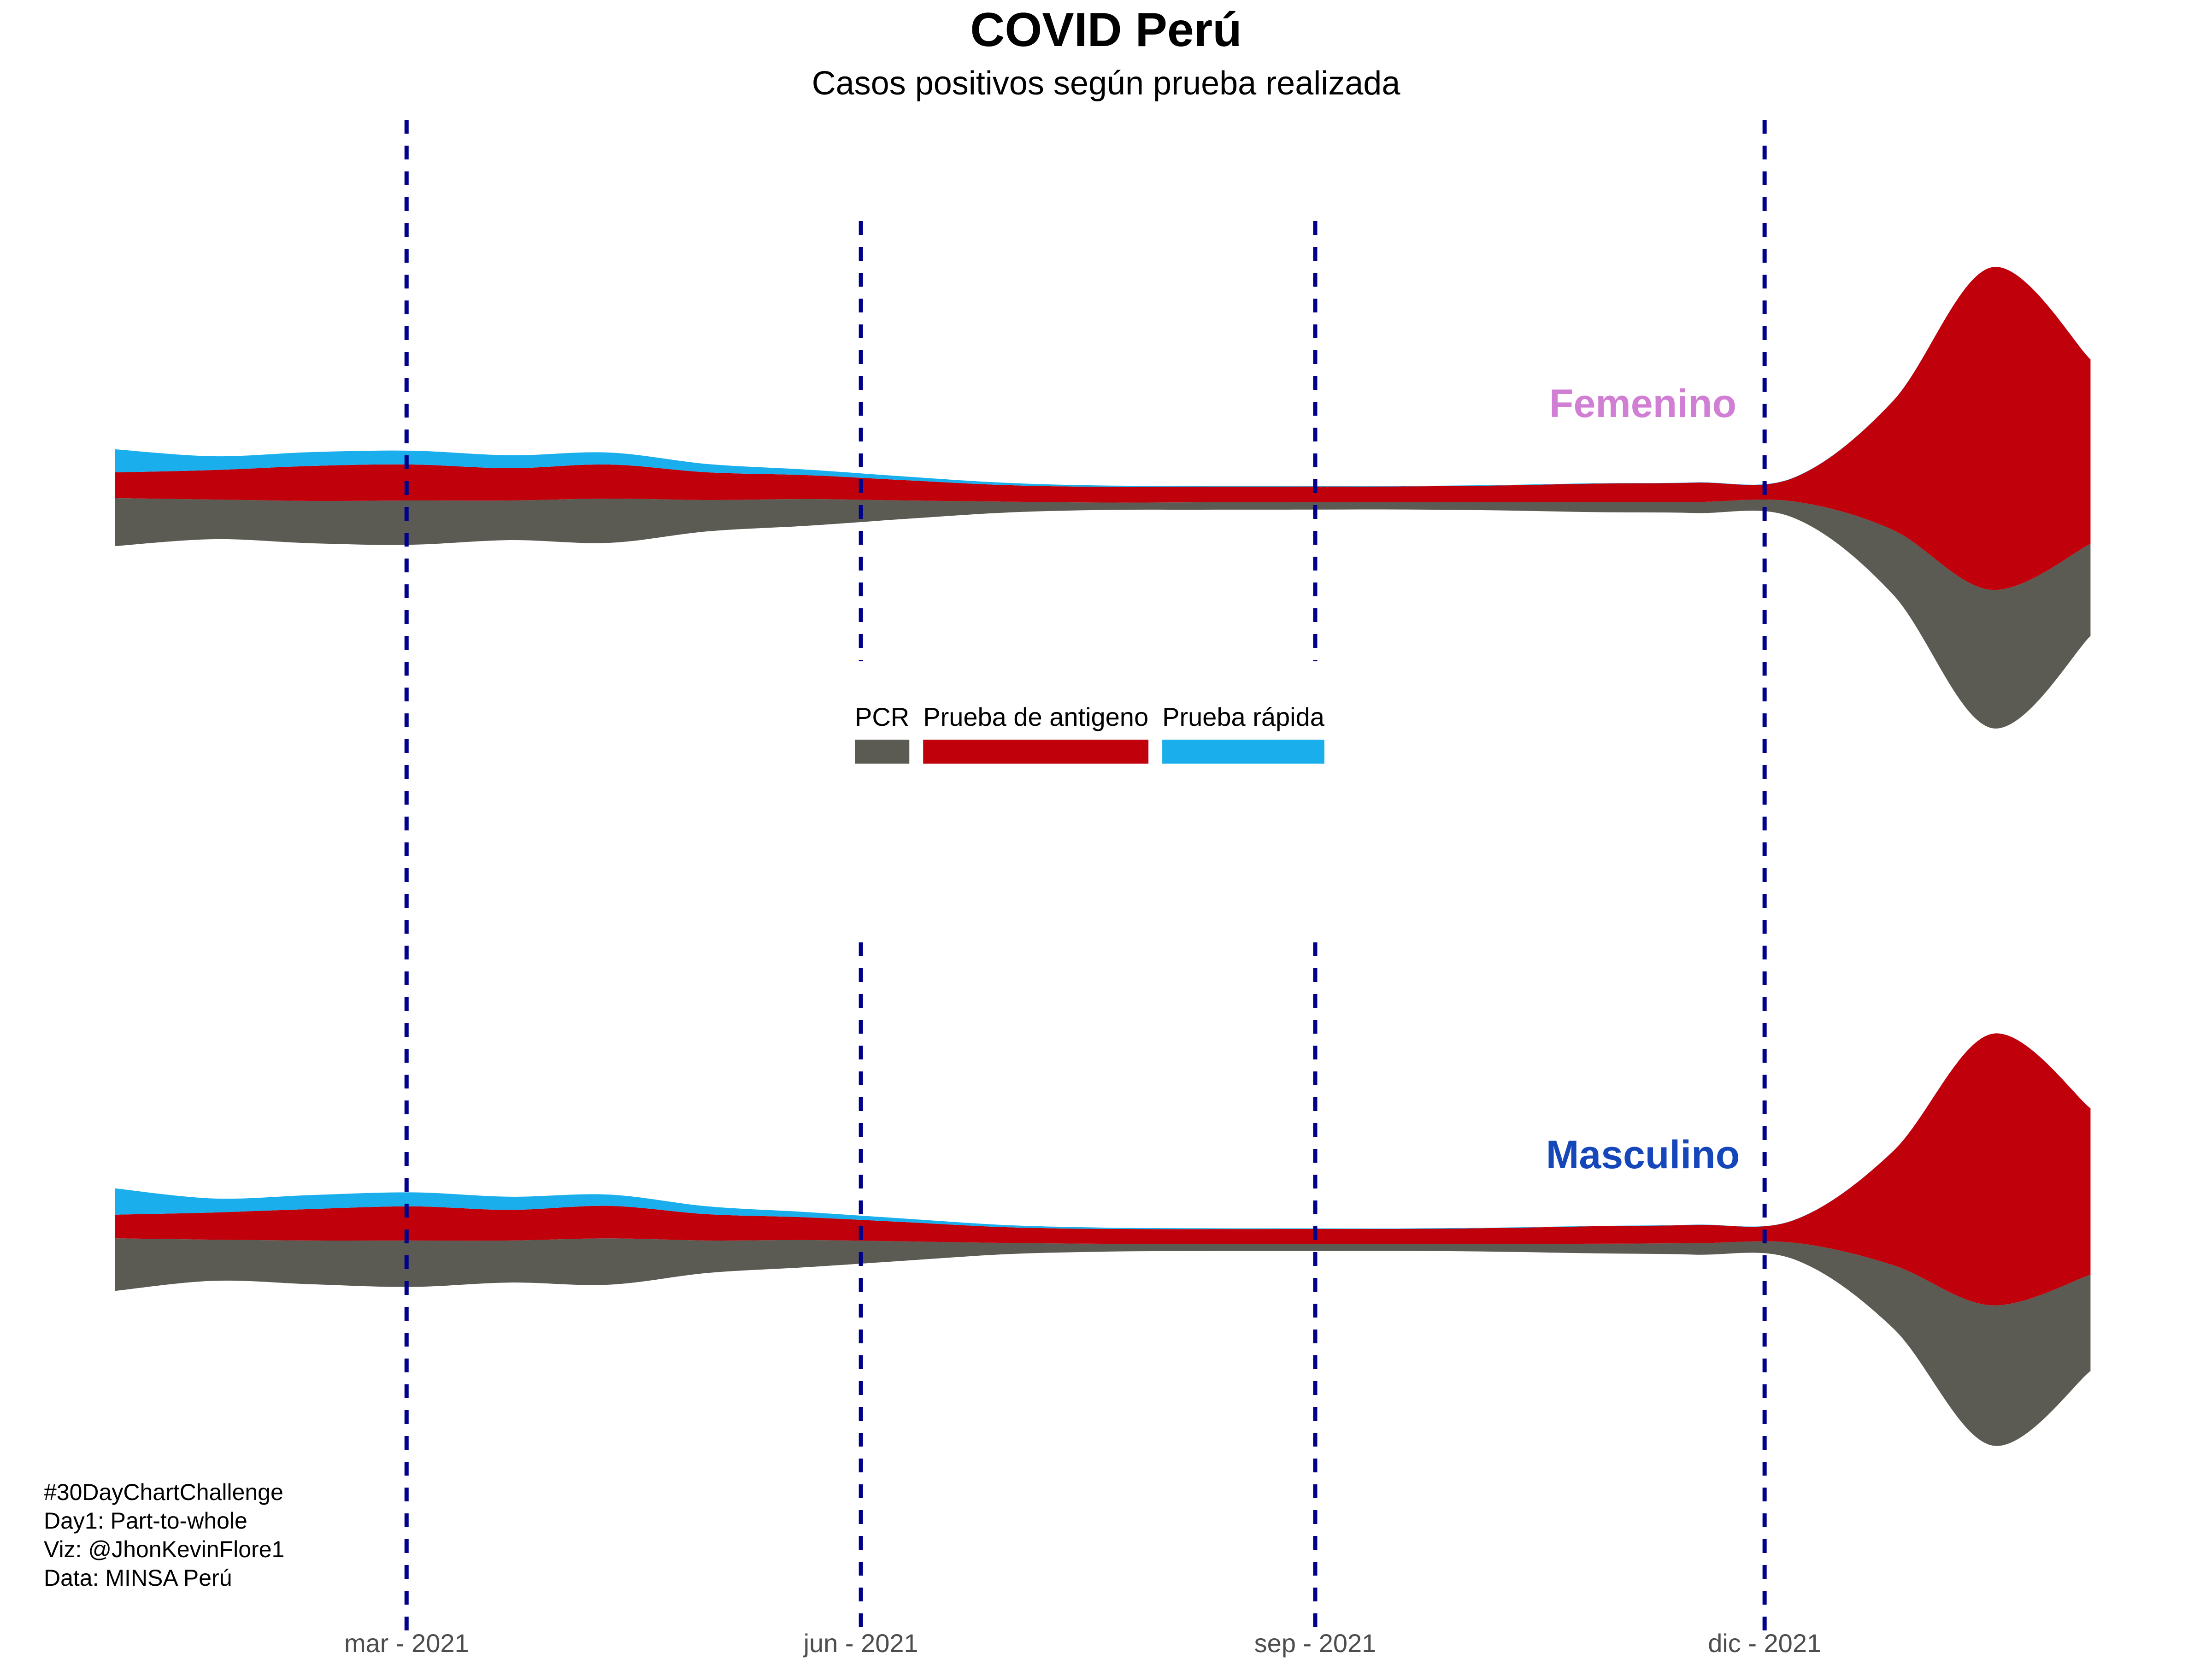 The height and width of the screenshot is (1659, 2212). What do you see at coordinates (882, 733) in the screenshot?
I see `legend-item-pcr: PCR` at bounding box center [882, 733].